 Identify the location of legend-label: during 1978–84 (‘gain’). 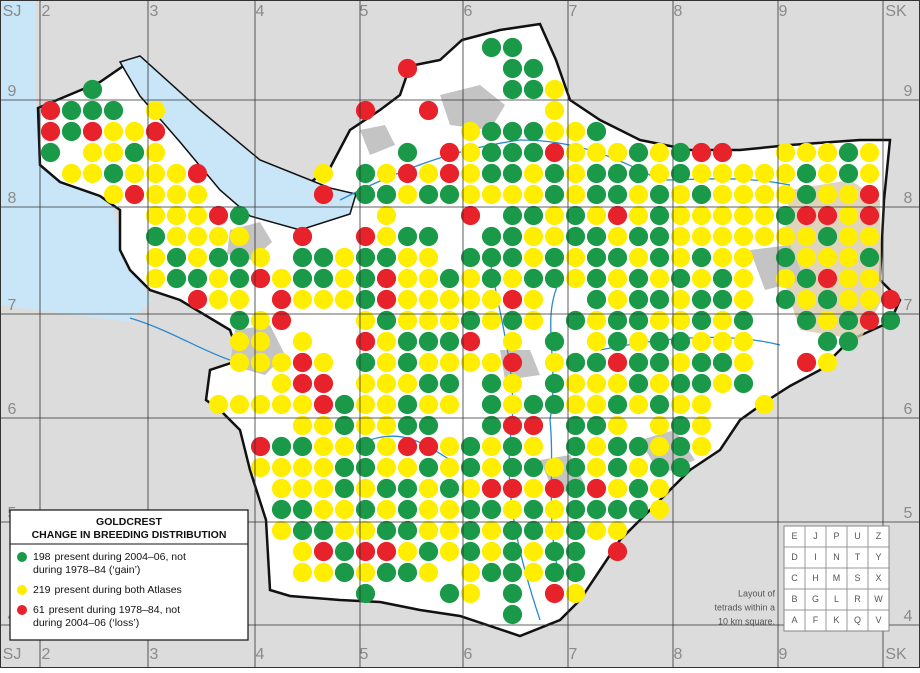
(86, 570).